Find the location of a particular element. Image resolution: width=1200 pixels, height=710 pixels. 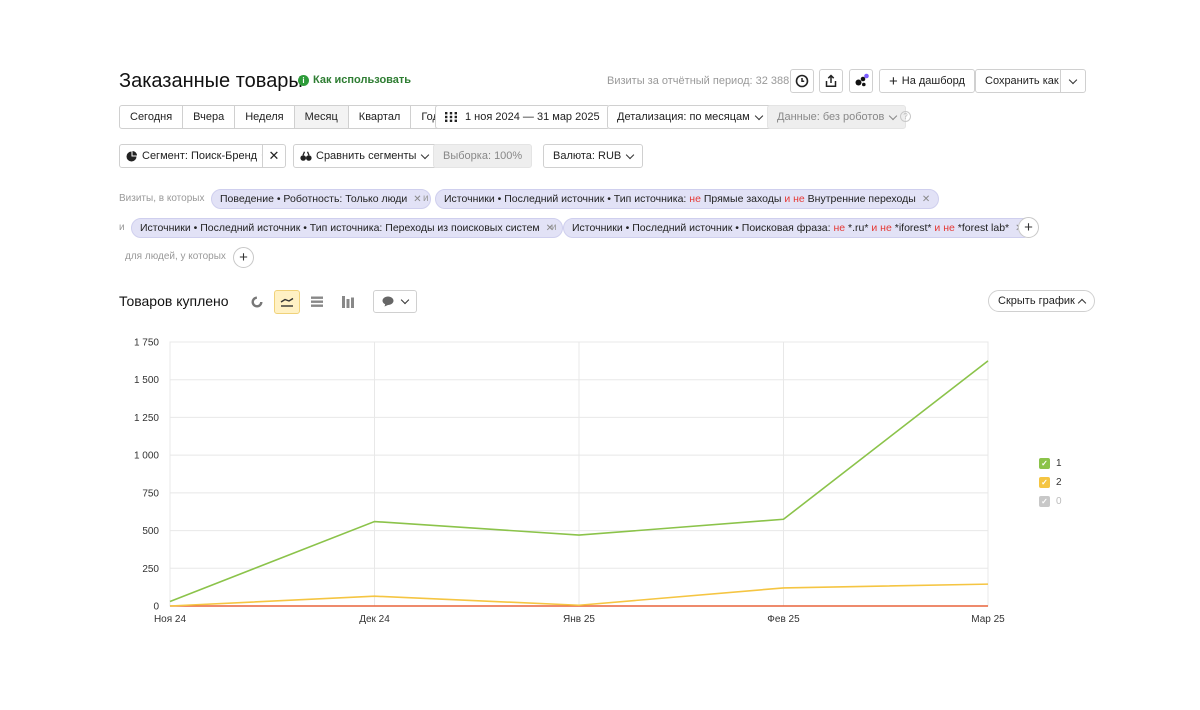

date-range-button: 1 ноя 2024 — 31 мар 2025 is located at coordinates (522, 117).